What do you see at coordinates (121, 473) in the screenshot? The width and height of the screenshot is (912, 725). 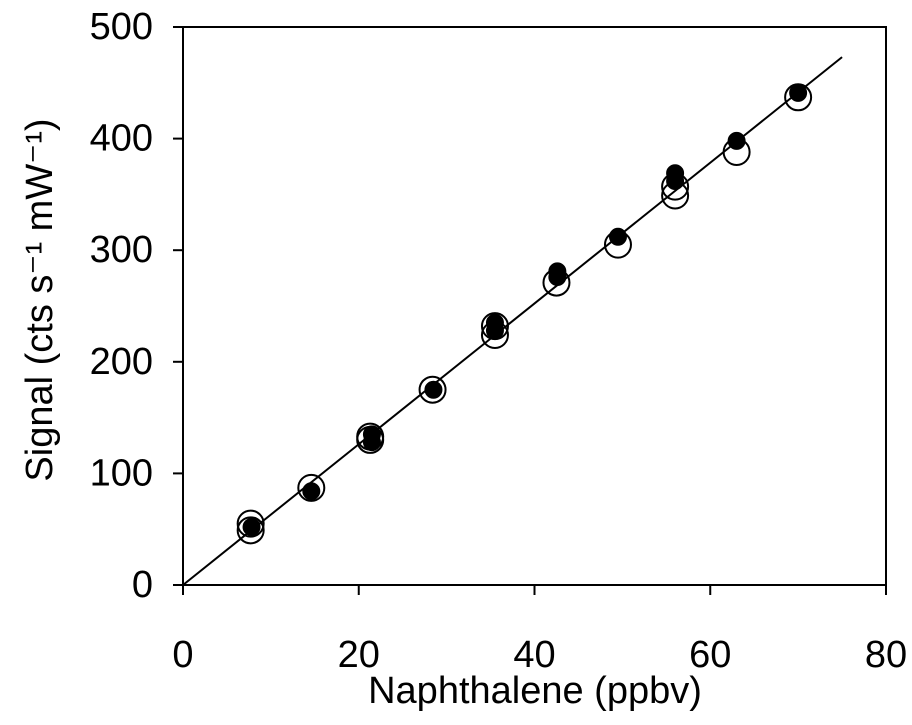 I see `y-tick-label: 100` at bounding box center [121, 473].